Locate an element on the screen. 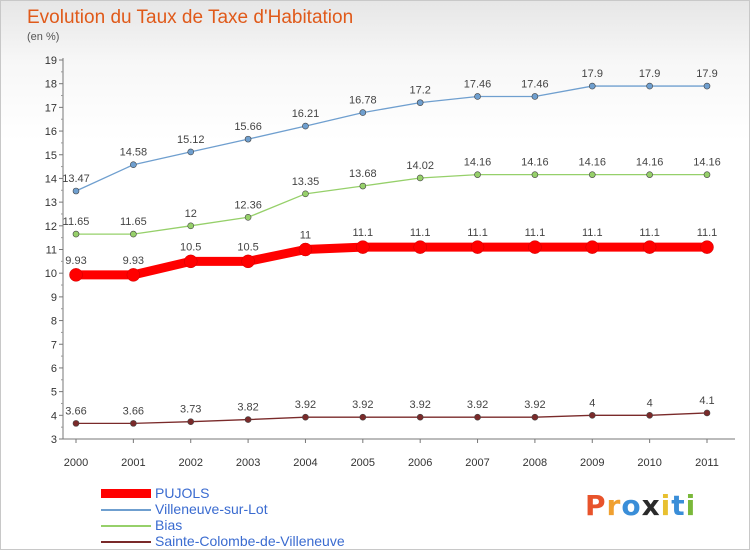 The image size is (750, 550). chart-title: Evolution du Taux de Taxe d'Habitation is located at coordinates (190, 17).